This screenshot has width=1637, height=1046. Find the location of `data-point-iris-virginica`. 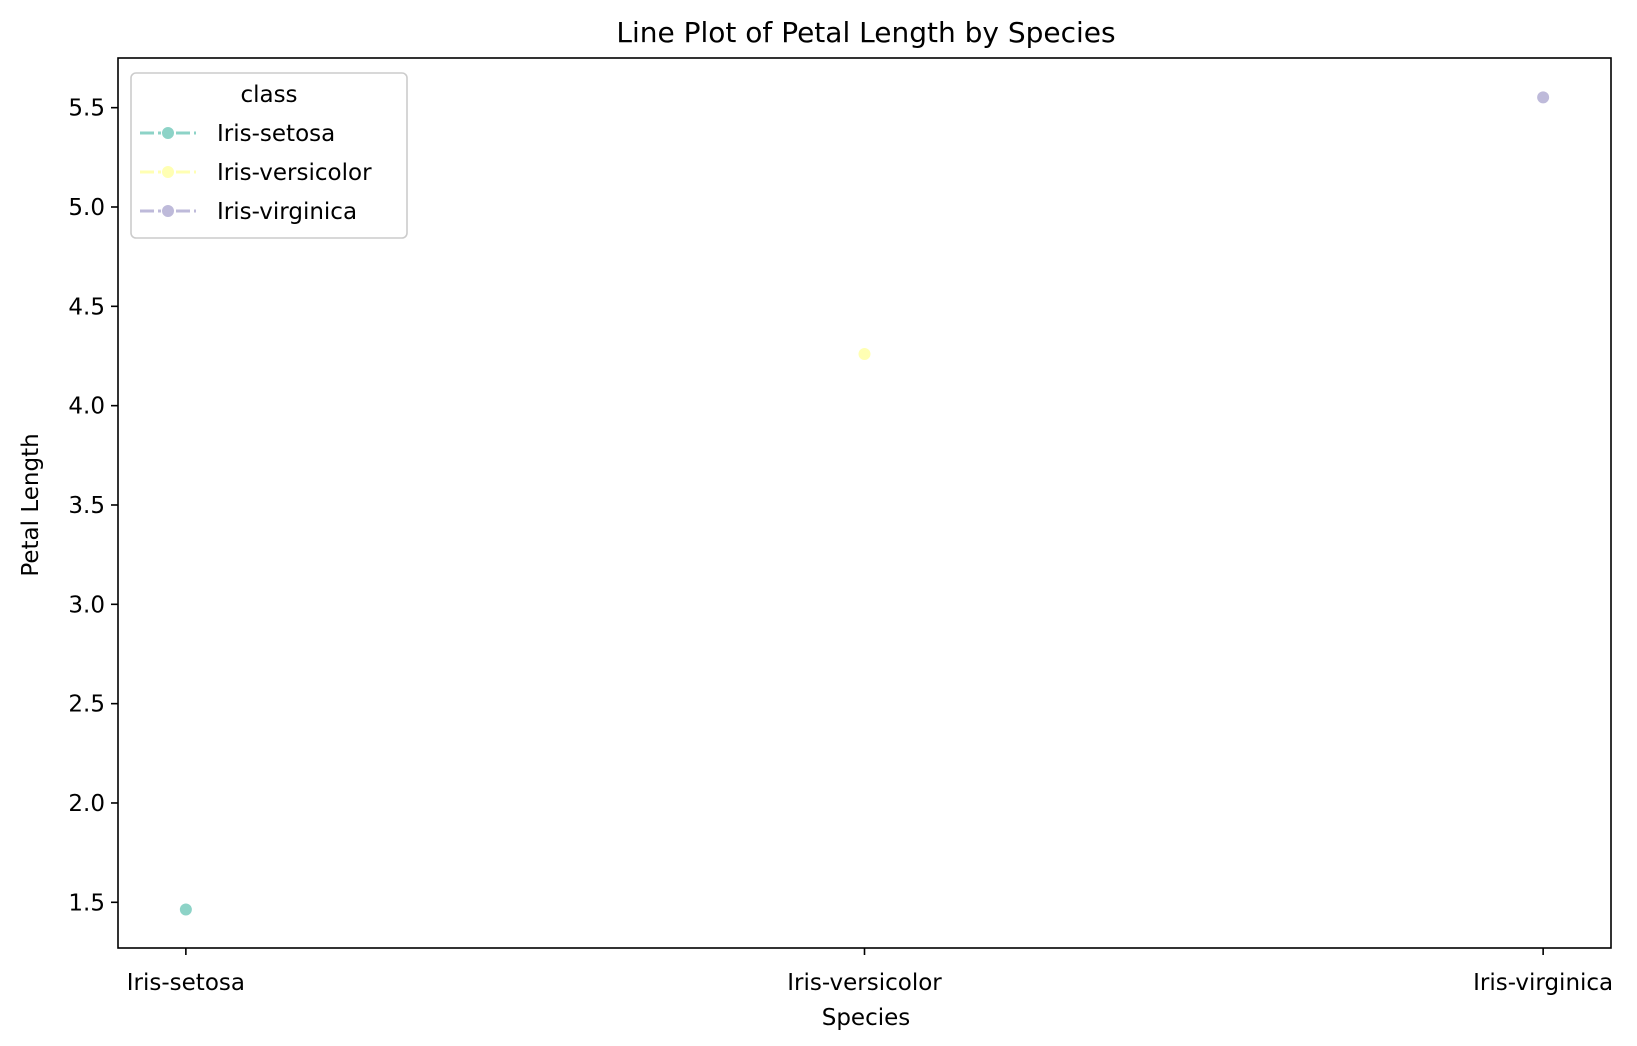

data-point-iris-virginica is located at coordinates (1543, 97).